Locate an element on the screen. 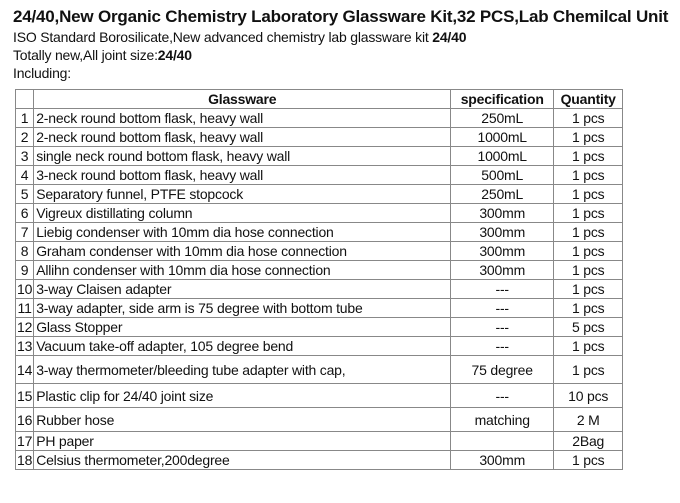 The image size is (680, 503). cell-glassware: Plastic clip for 24/40 joint size is located at coordinates (242, 395).